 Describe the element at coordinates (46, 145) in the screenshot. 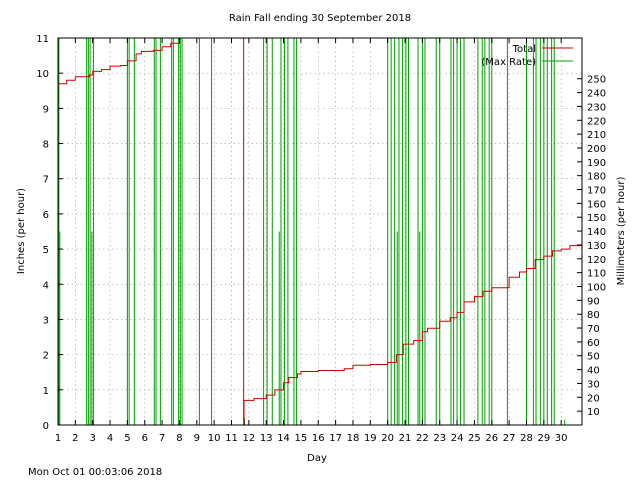

I see `y-tick-label: 8` at that location.